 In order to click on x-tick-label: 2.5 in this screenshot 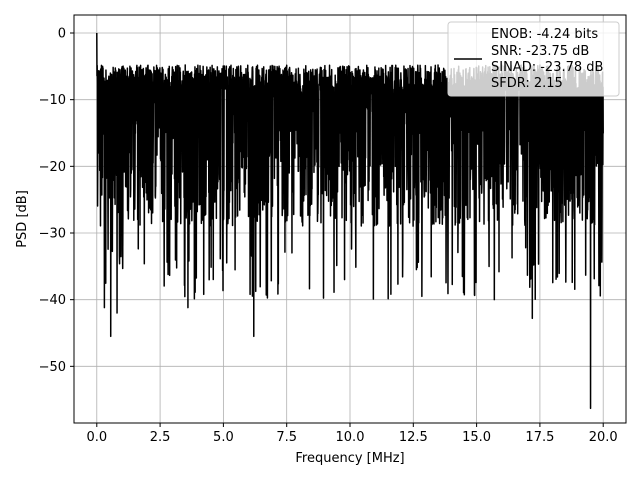, I will do `click(160, 437)`.